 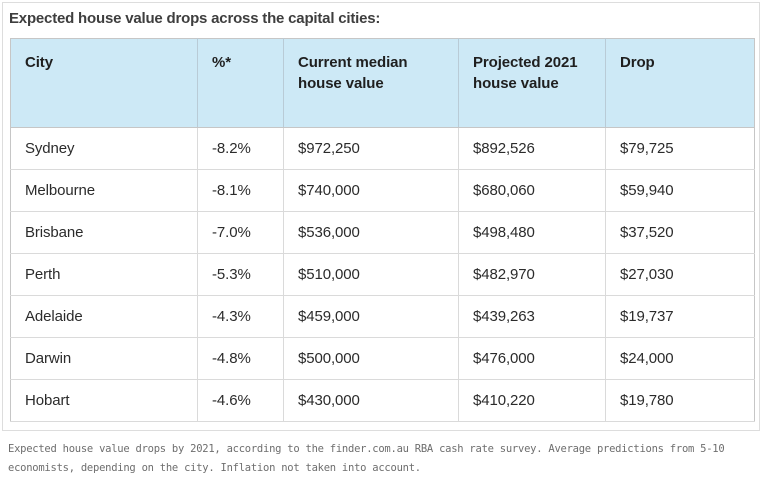 I want to click on cell-city: Hobart, so click(x=104, y=400).